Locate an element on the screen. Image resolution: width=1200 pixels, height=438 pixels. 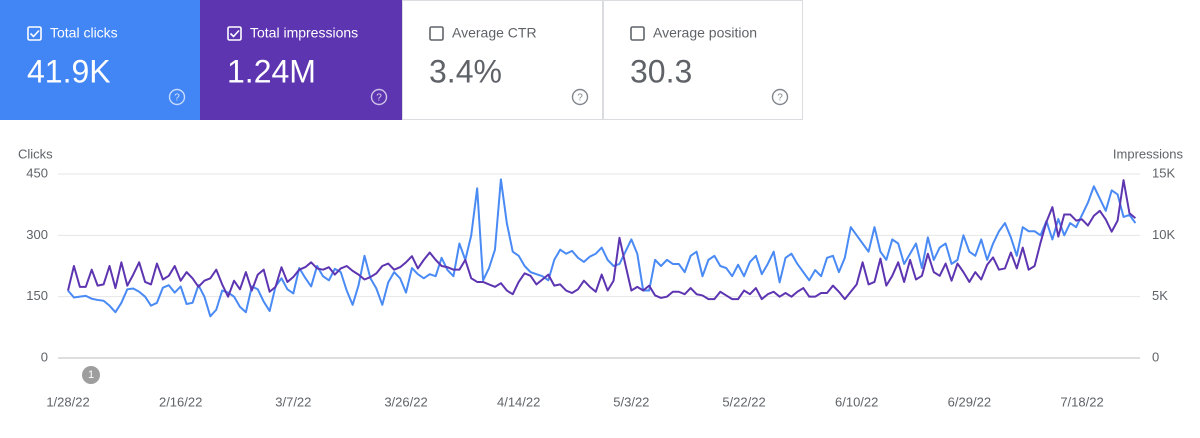
metric-card: Average position 30.3? is located at coordinates (703, 60).